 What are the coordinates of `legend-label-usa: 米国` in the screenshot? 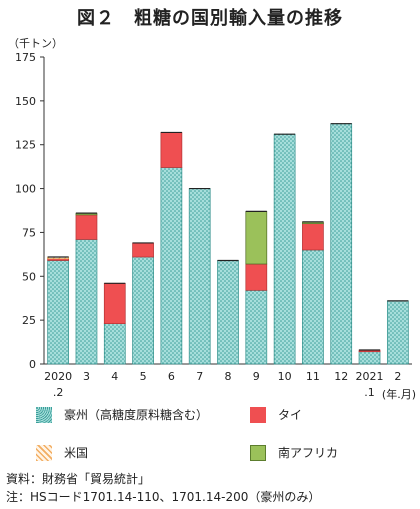 It's located at (76, 453).